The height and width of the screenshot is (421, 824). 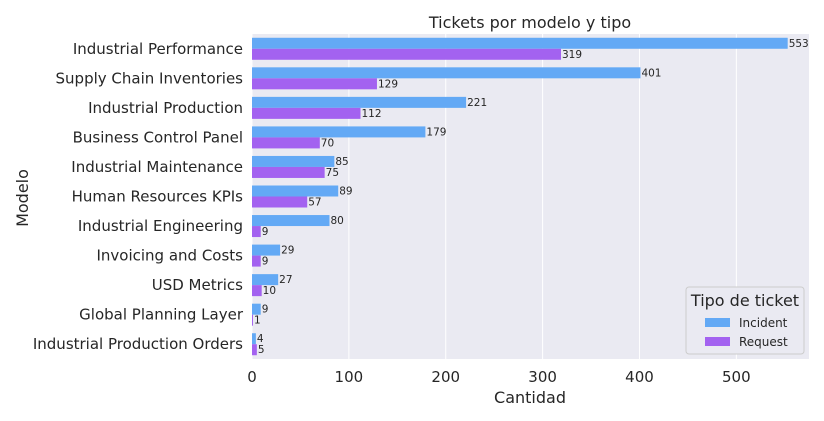 What do you see at coordinates (498, 377) in the screenshot?
I see `x-tick-labels: 0 100 200 300 400 500` at bounding box center [498, 377].